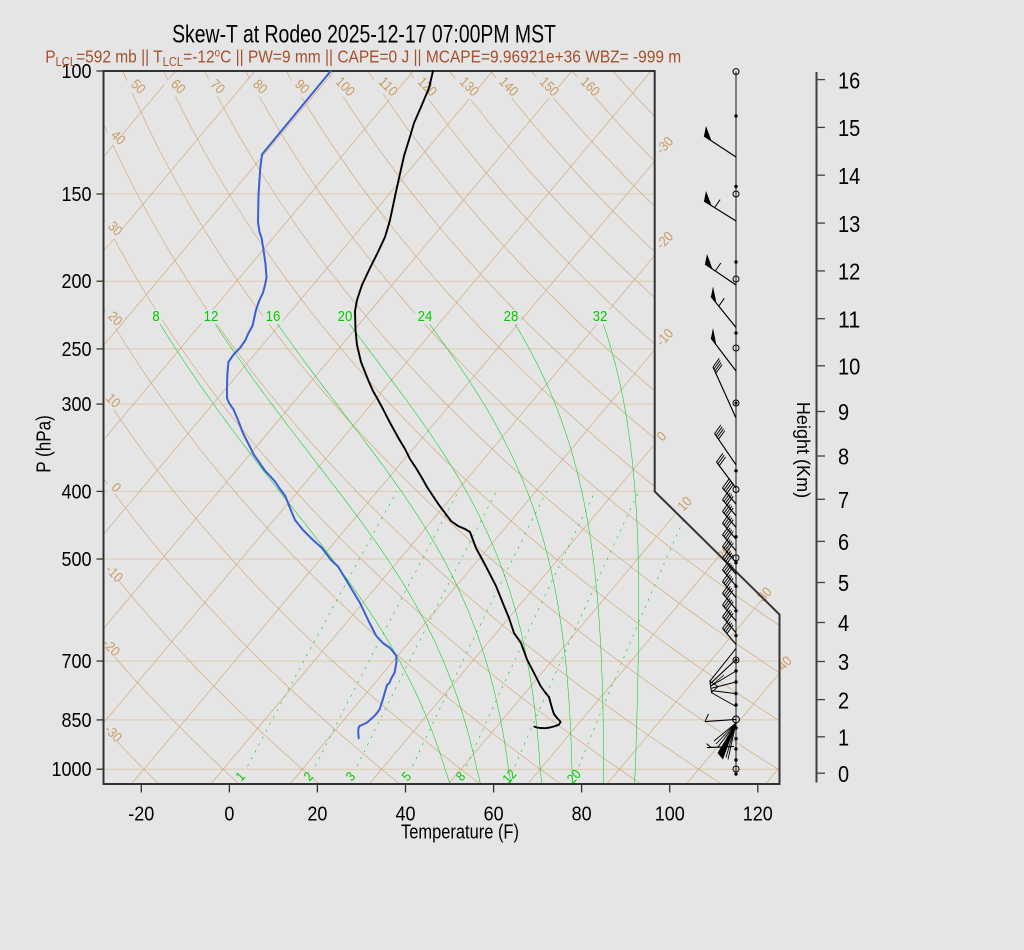  What do you see at coordinates (406, 815) in the screenshot?
I see `svg-text: 40` at bounding box center [406, 815].